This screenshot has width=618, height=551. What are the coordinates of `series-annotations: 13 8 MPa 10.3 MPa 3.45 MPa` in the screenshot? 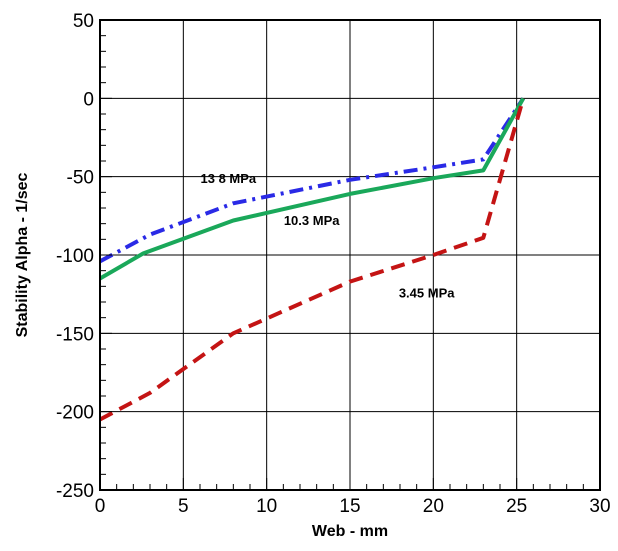 It's located at (328, 235).